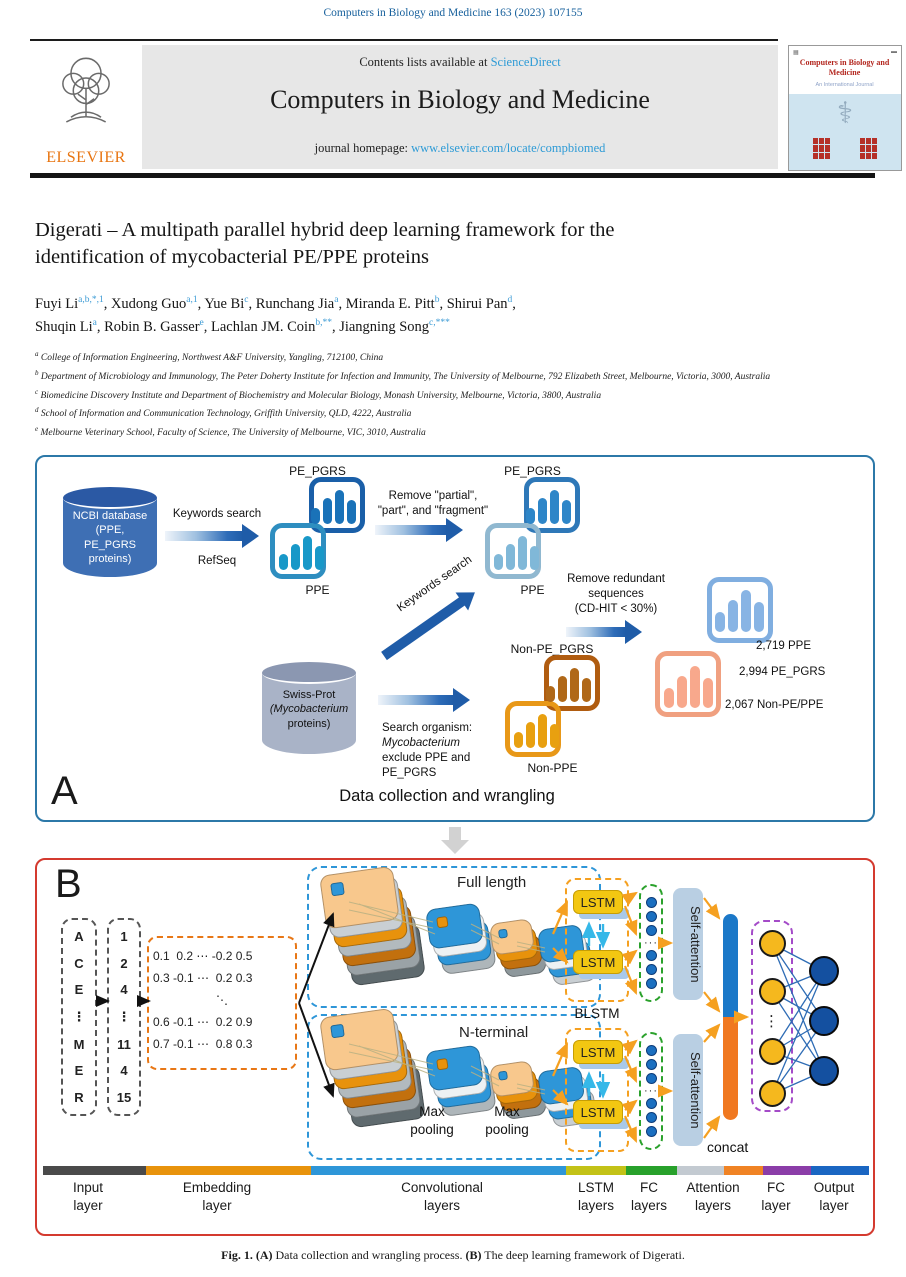  What do you see at coordinates (110, 532) in the screenshot?
I see `ncbi-database-cylinder-icon: NCBI database (PPE, PE_PGRS proteins)` at bounding box center [110, 532].